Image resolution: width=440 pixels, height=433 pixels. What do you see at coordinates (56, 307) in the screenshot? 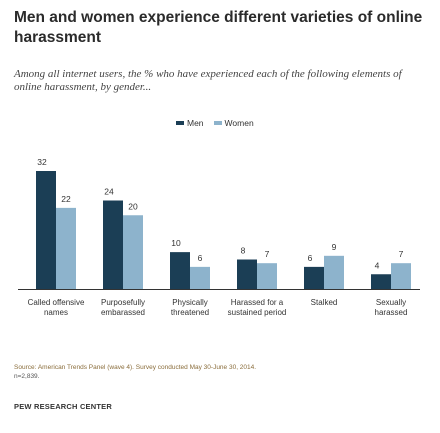
I see `category-label-0: Called offensive names` at bounding box center [56, 307].